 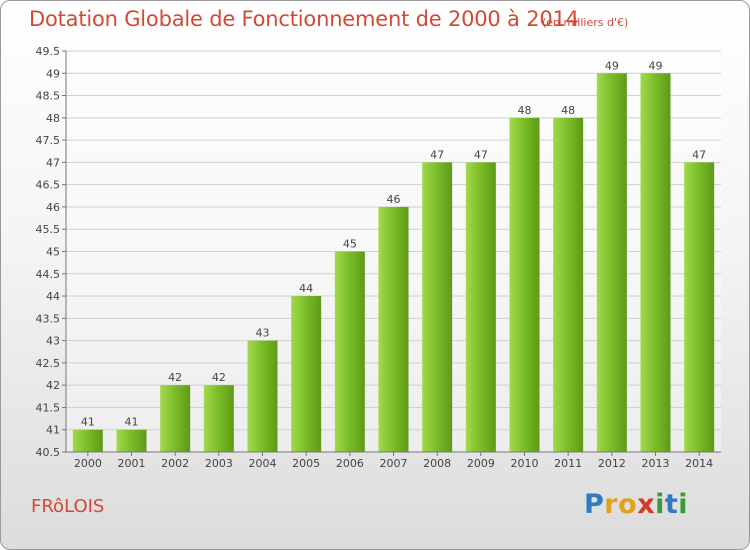 I want to click on x-tick-label-2012: 2012, so click(x=612, y=463).